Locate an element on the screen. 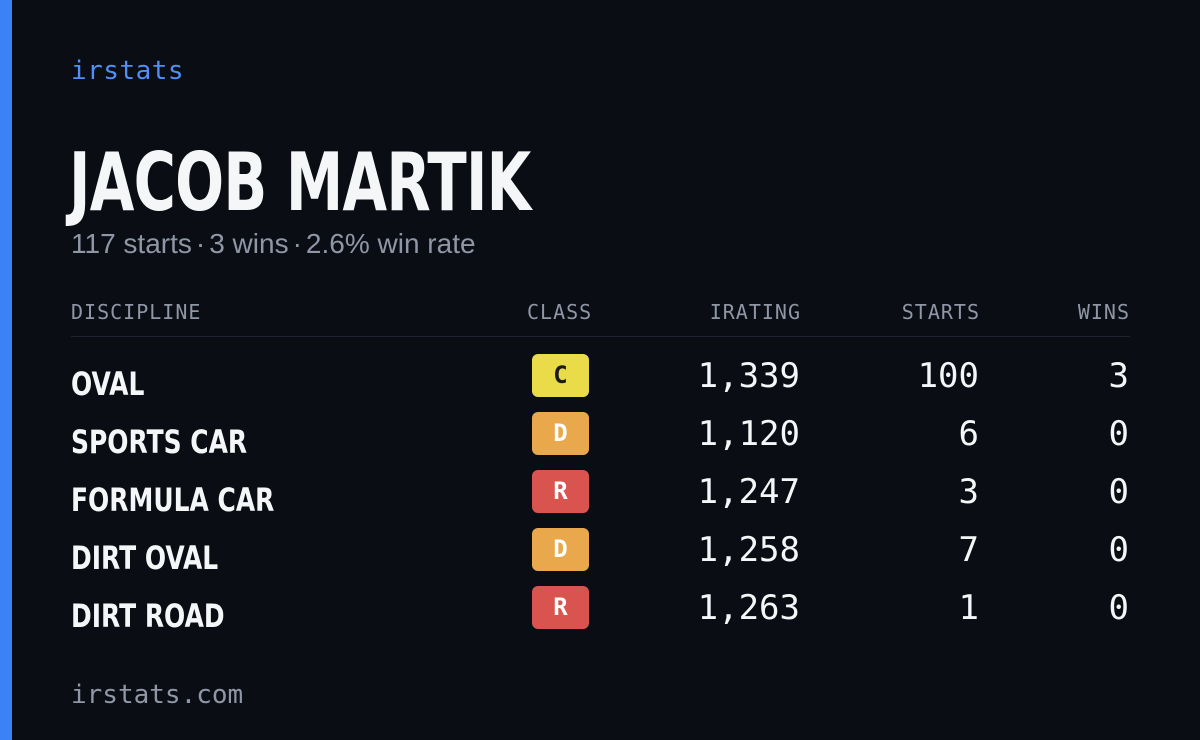 The height and width of the screenshot is (740, 1200). starts-value: 1 is located at coordinates (968, 608).